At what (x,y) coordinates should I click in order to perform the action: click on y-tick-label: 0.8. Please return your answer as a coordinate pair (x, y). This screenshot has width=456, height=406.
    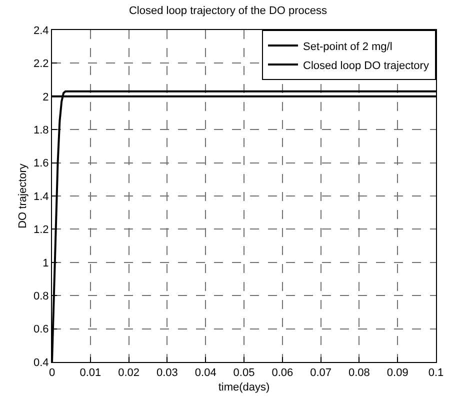
    Looking at the image, I should click on (41, 296).